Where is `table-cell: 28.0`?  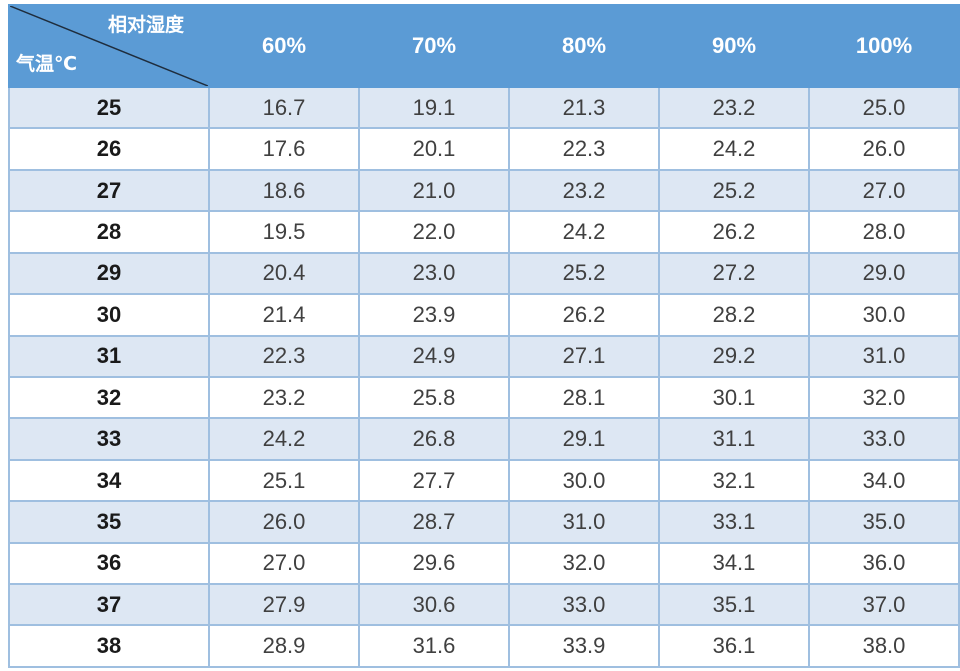
table-cell: 28.0 is located at coordinates (884, 232).